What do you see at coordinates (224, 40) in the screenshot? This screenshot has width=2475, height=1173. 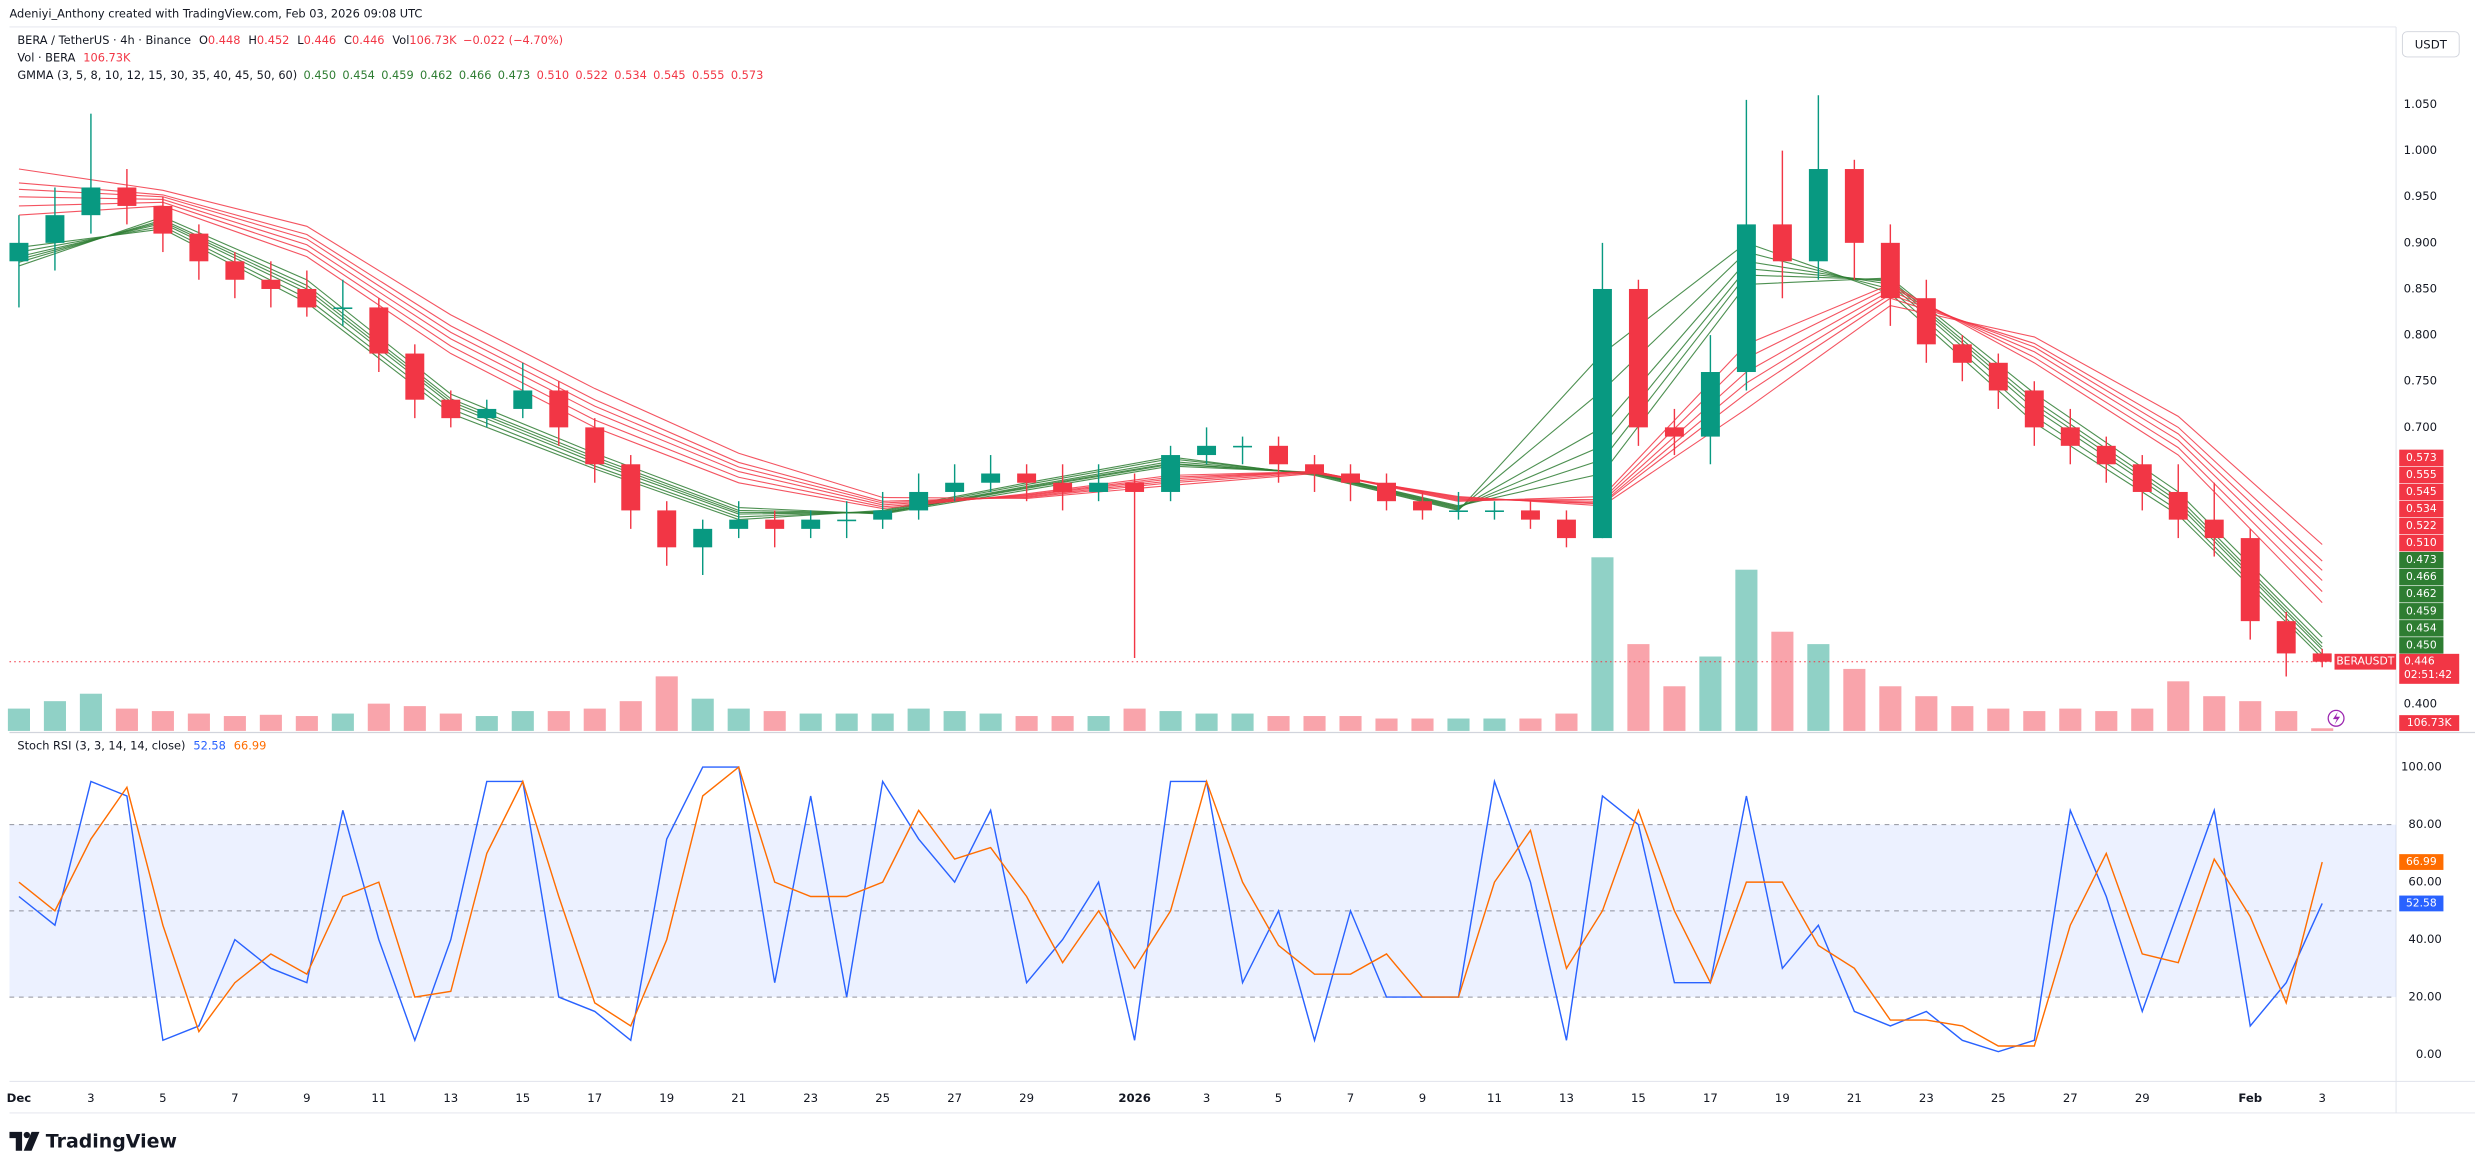 I see `legend-value: 0.448` at bounding box center [224, 40].